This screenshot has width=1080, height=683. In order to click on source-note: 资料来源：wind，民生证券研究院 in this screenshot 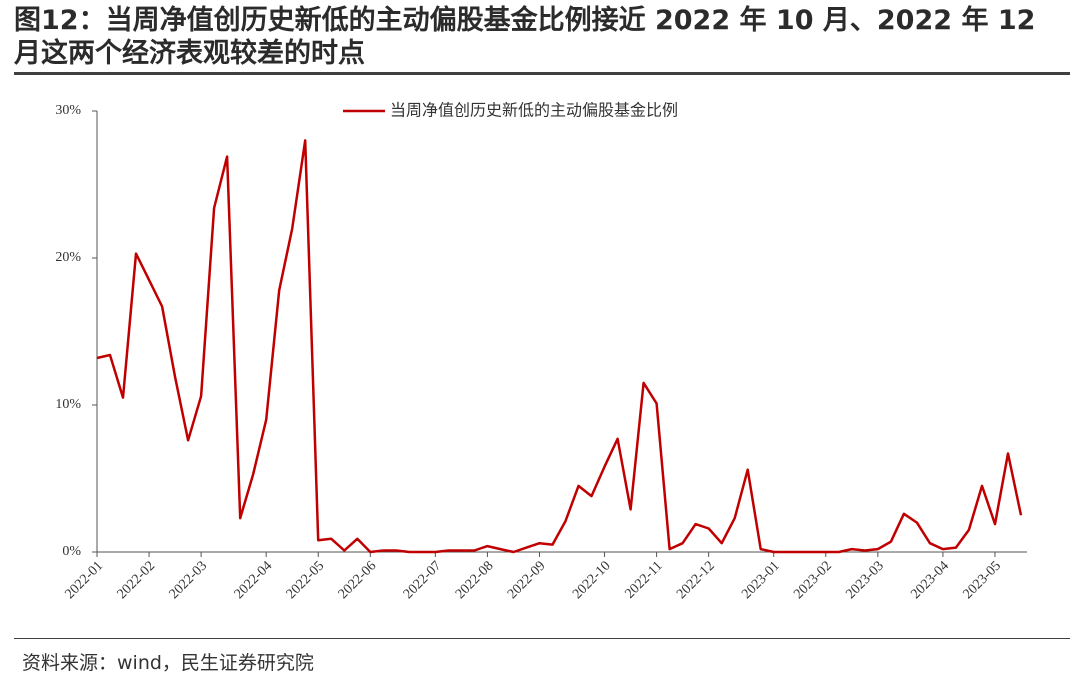, I will do `click(168, 663)`.